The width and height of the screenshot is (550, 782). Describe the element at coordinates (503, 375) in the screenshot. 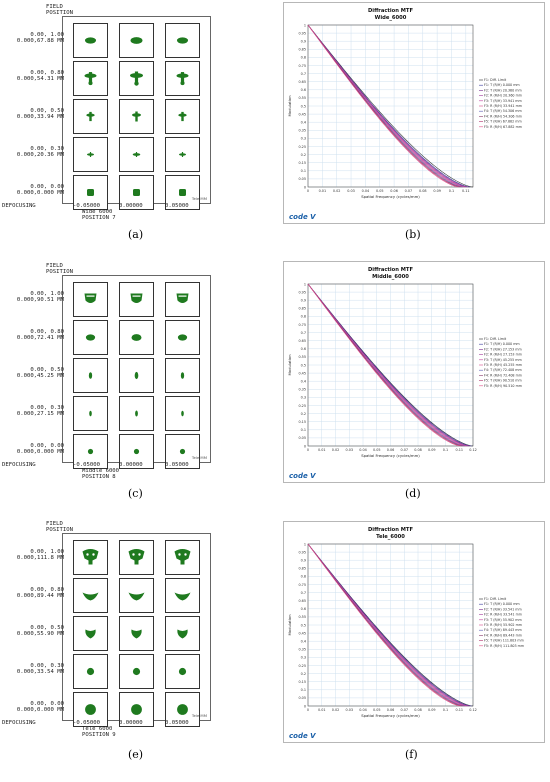

I see `legend-entry: F4: R (R/H) 72.408 mm` at that location.